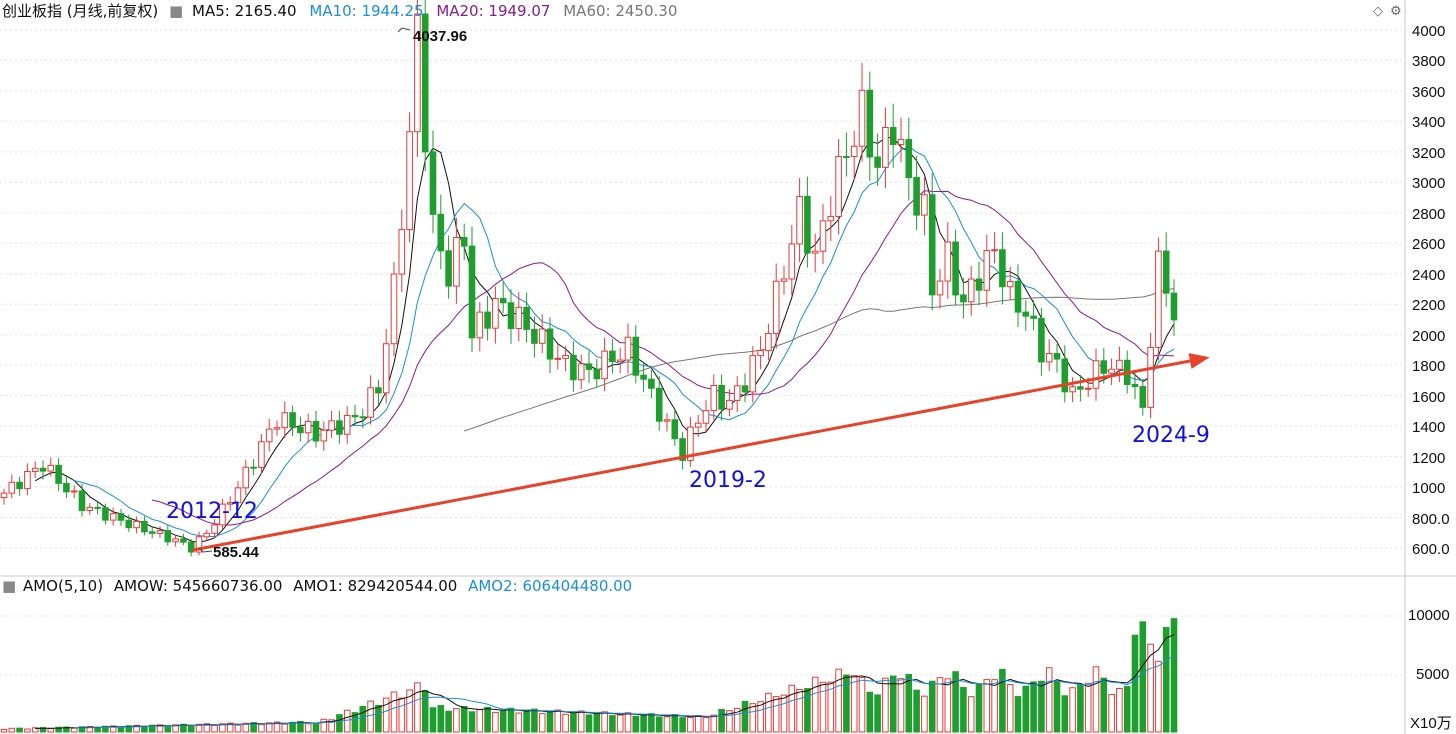 The width and height of the screenshot is (1456, 734). I want to click on settings-icon: ⚙, so click(1396, 10).